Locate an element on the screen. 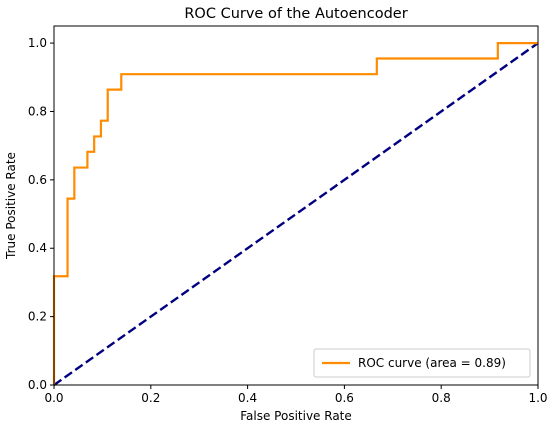 This screenshot has height=427, width=550. y-tick-label: 0.0 is located at coordinates (37, 385).